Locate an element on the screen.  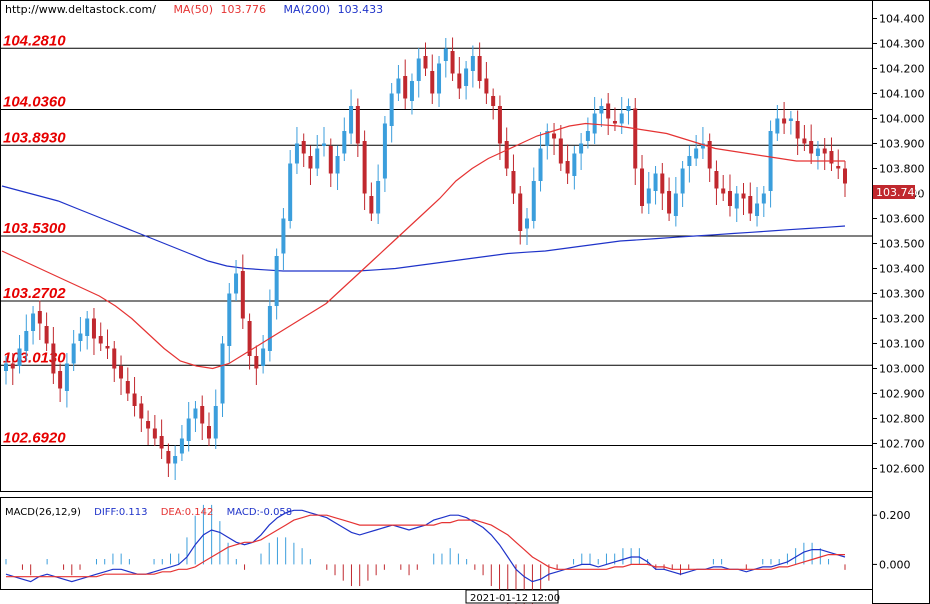
ma200-line is located at coordinates (423, 228).